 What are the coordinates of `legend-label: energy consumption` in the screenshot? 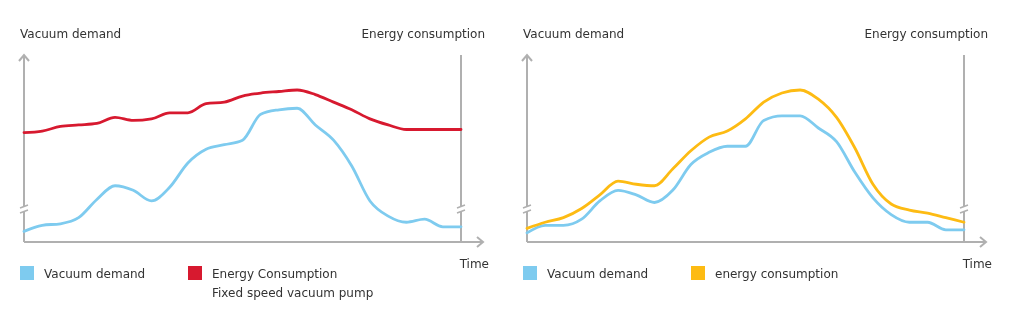 It's located at (777, 274).